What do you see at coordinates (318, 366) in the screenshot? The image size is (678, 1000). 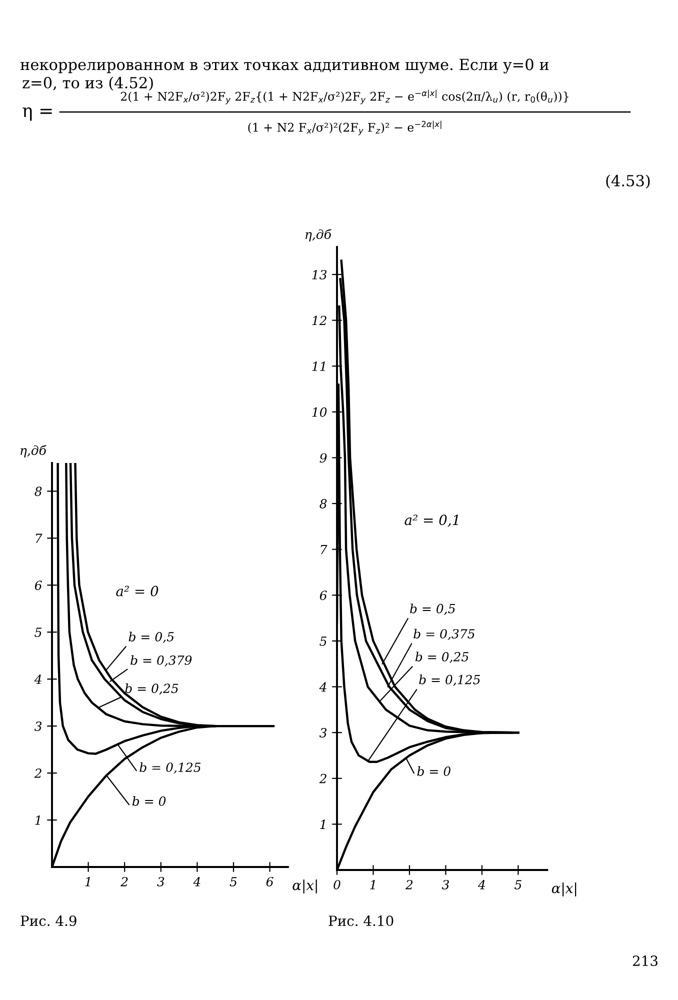 I see `y-tick-label: 11` at bounding box center [318, 366].